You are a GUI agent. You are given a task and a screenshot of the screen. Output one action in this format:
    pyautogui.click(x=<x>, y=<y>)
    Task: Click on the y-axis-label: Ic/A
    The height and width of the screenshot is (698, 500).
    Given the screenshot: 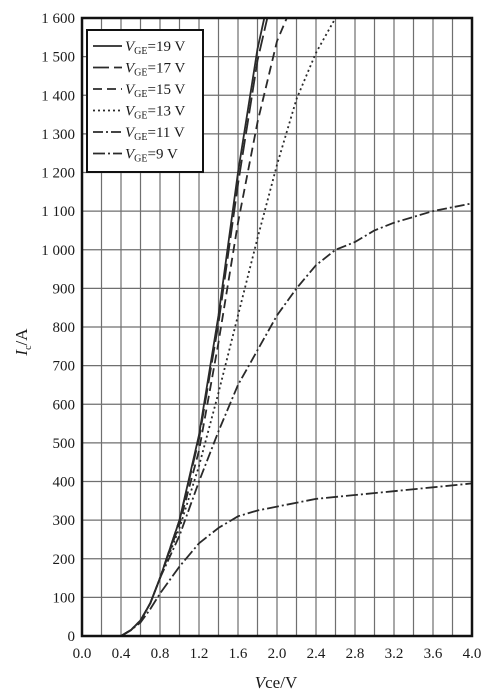 What is the action you would take?
    pyautogui.click(x=23, y=342)
    